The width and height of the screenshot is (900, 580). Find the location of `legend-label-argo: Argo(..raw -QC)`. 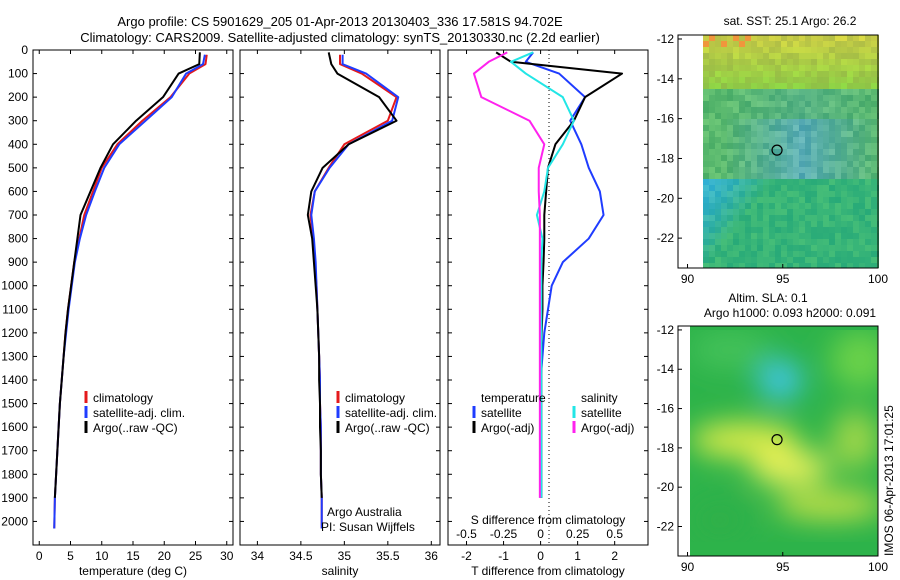

legend-label-argo: Argo(..raw -QC) is located at coordinates (135, 428).